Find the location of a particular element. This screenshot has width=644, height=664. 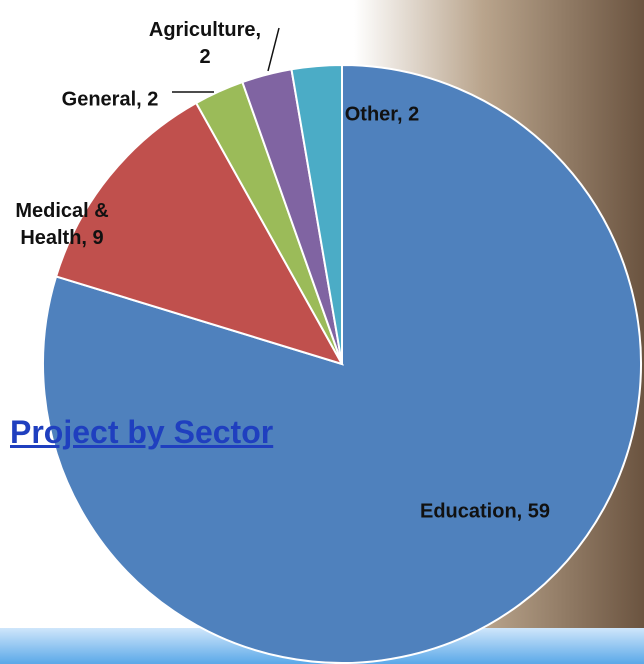

leader-line is located at coordinates (273, 49).